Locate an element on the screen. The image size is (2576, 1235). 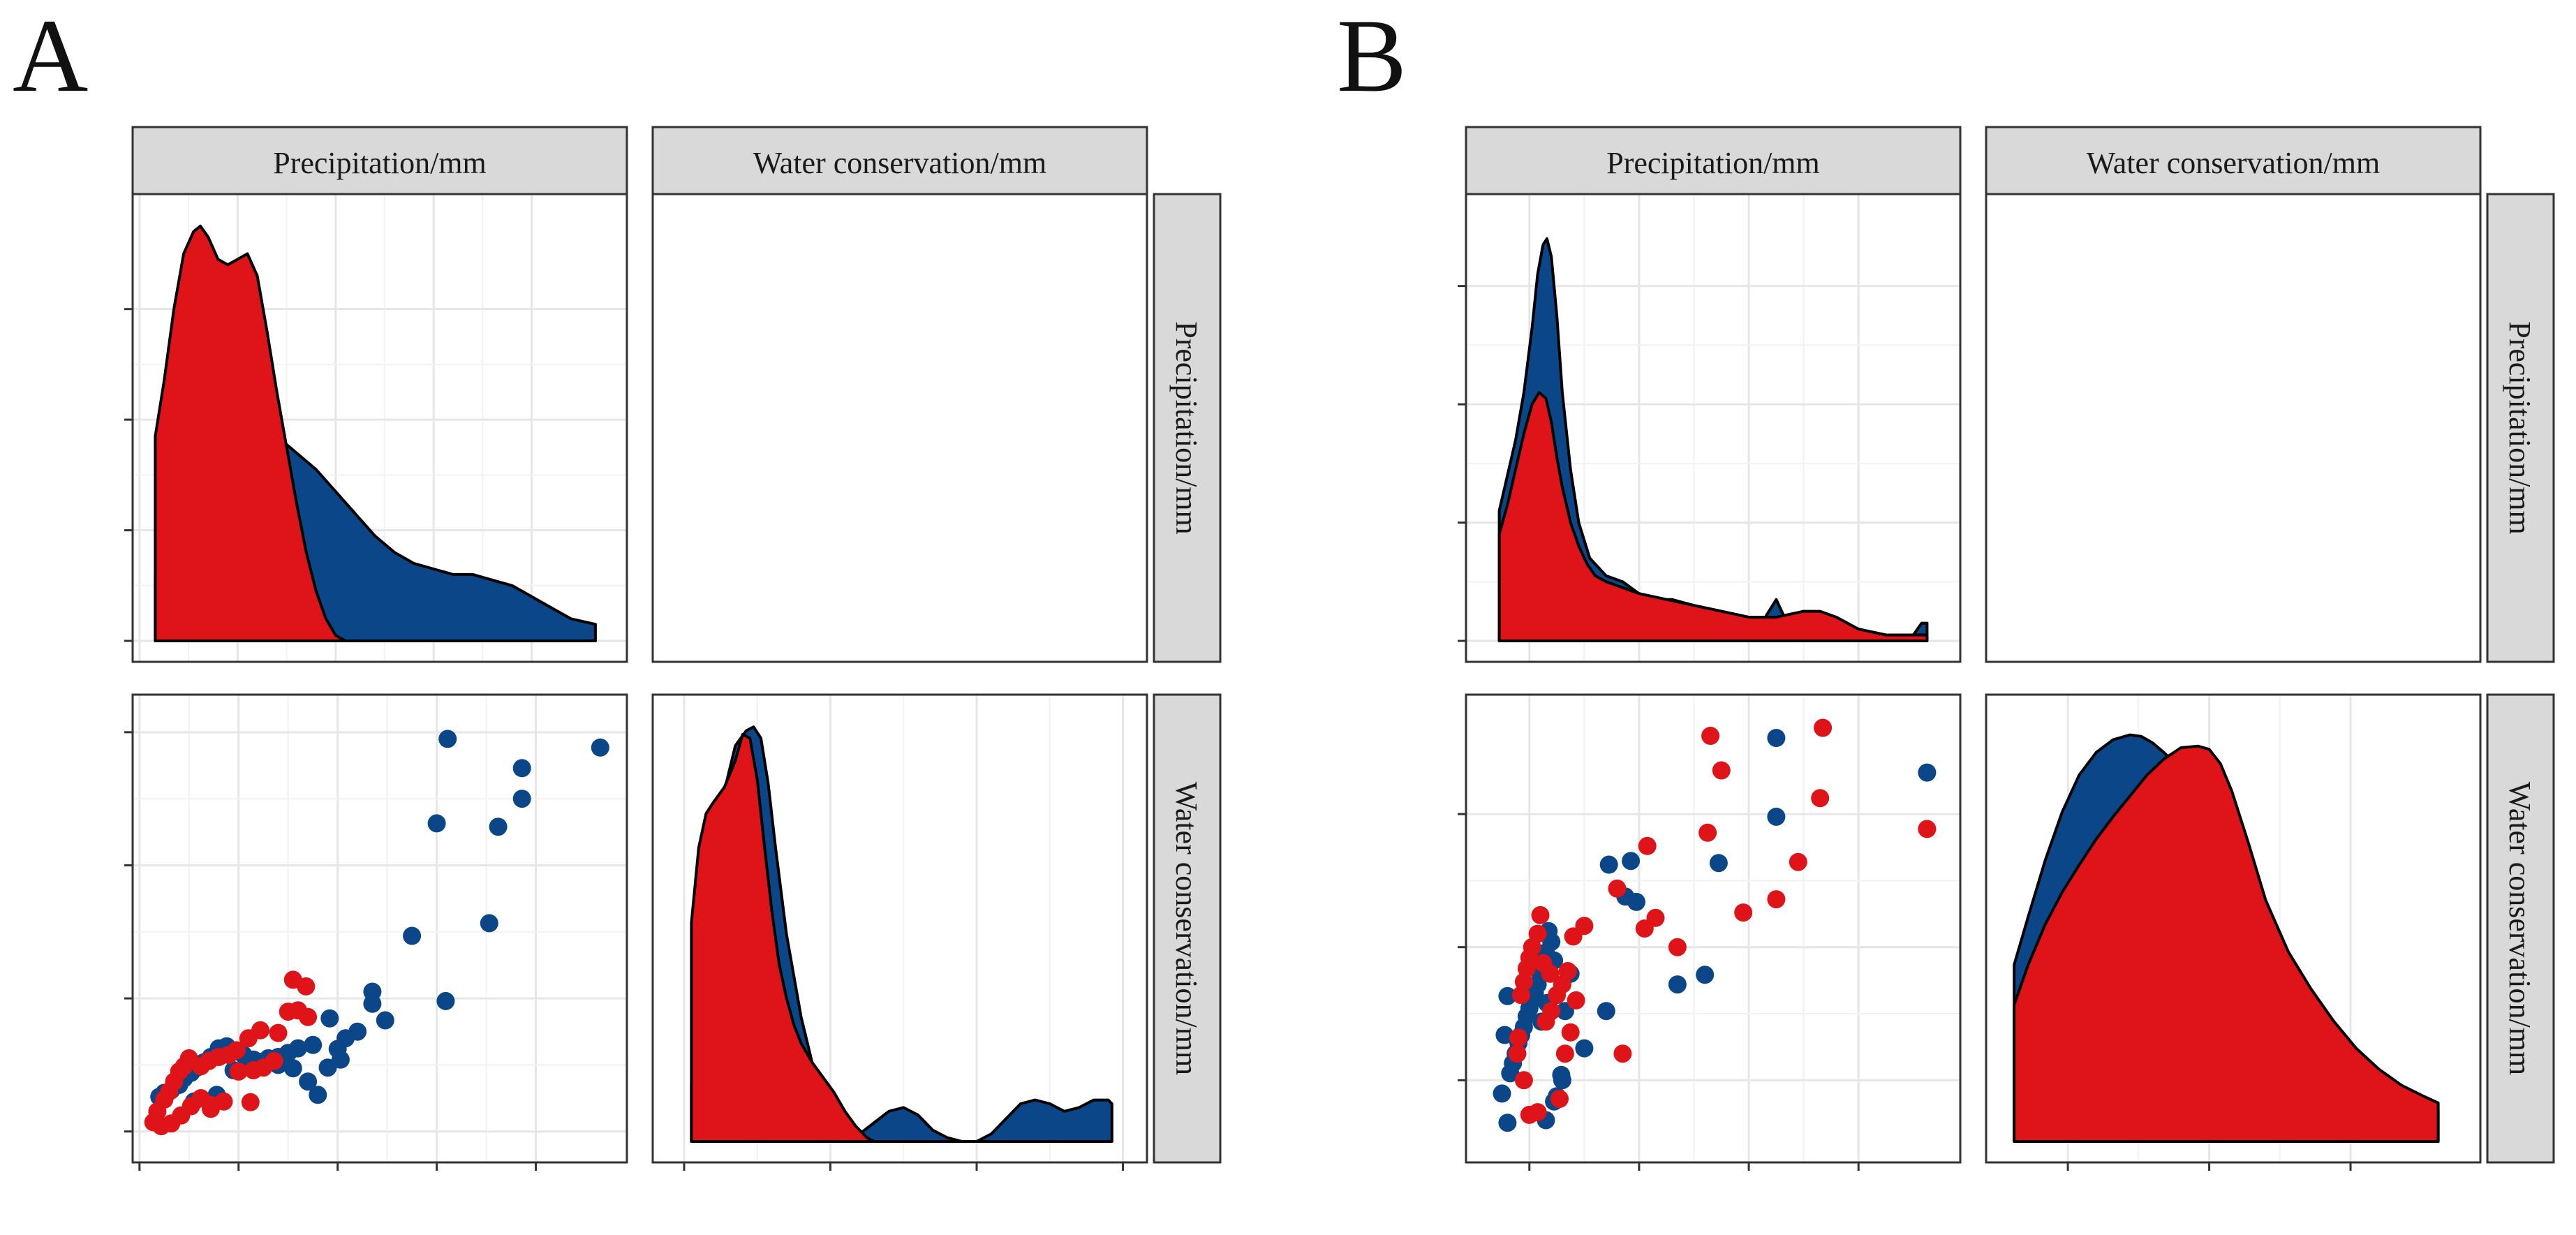
strip-top-precip-a-label: Precipitation/mm is located at coordinates (380, 163).